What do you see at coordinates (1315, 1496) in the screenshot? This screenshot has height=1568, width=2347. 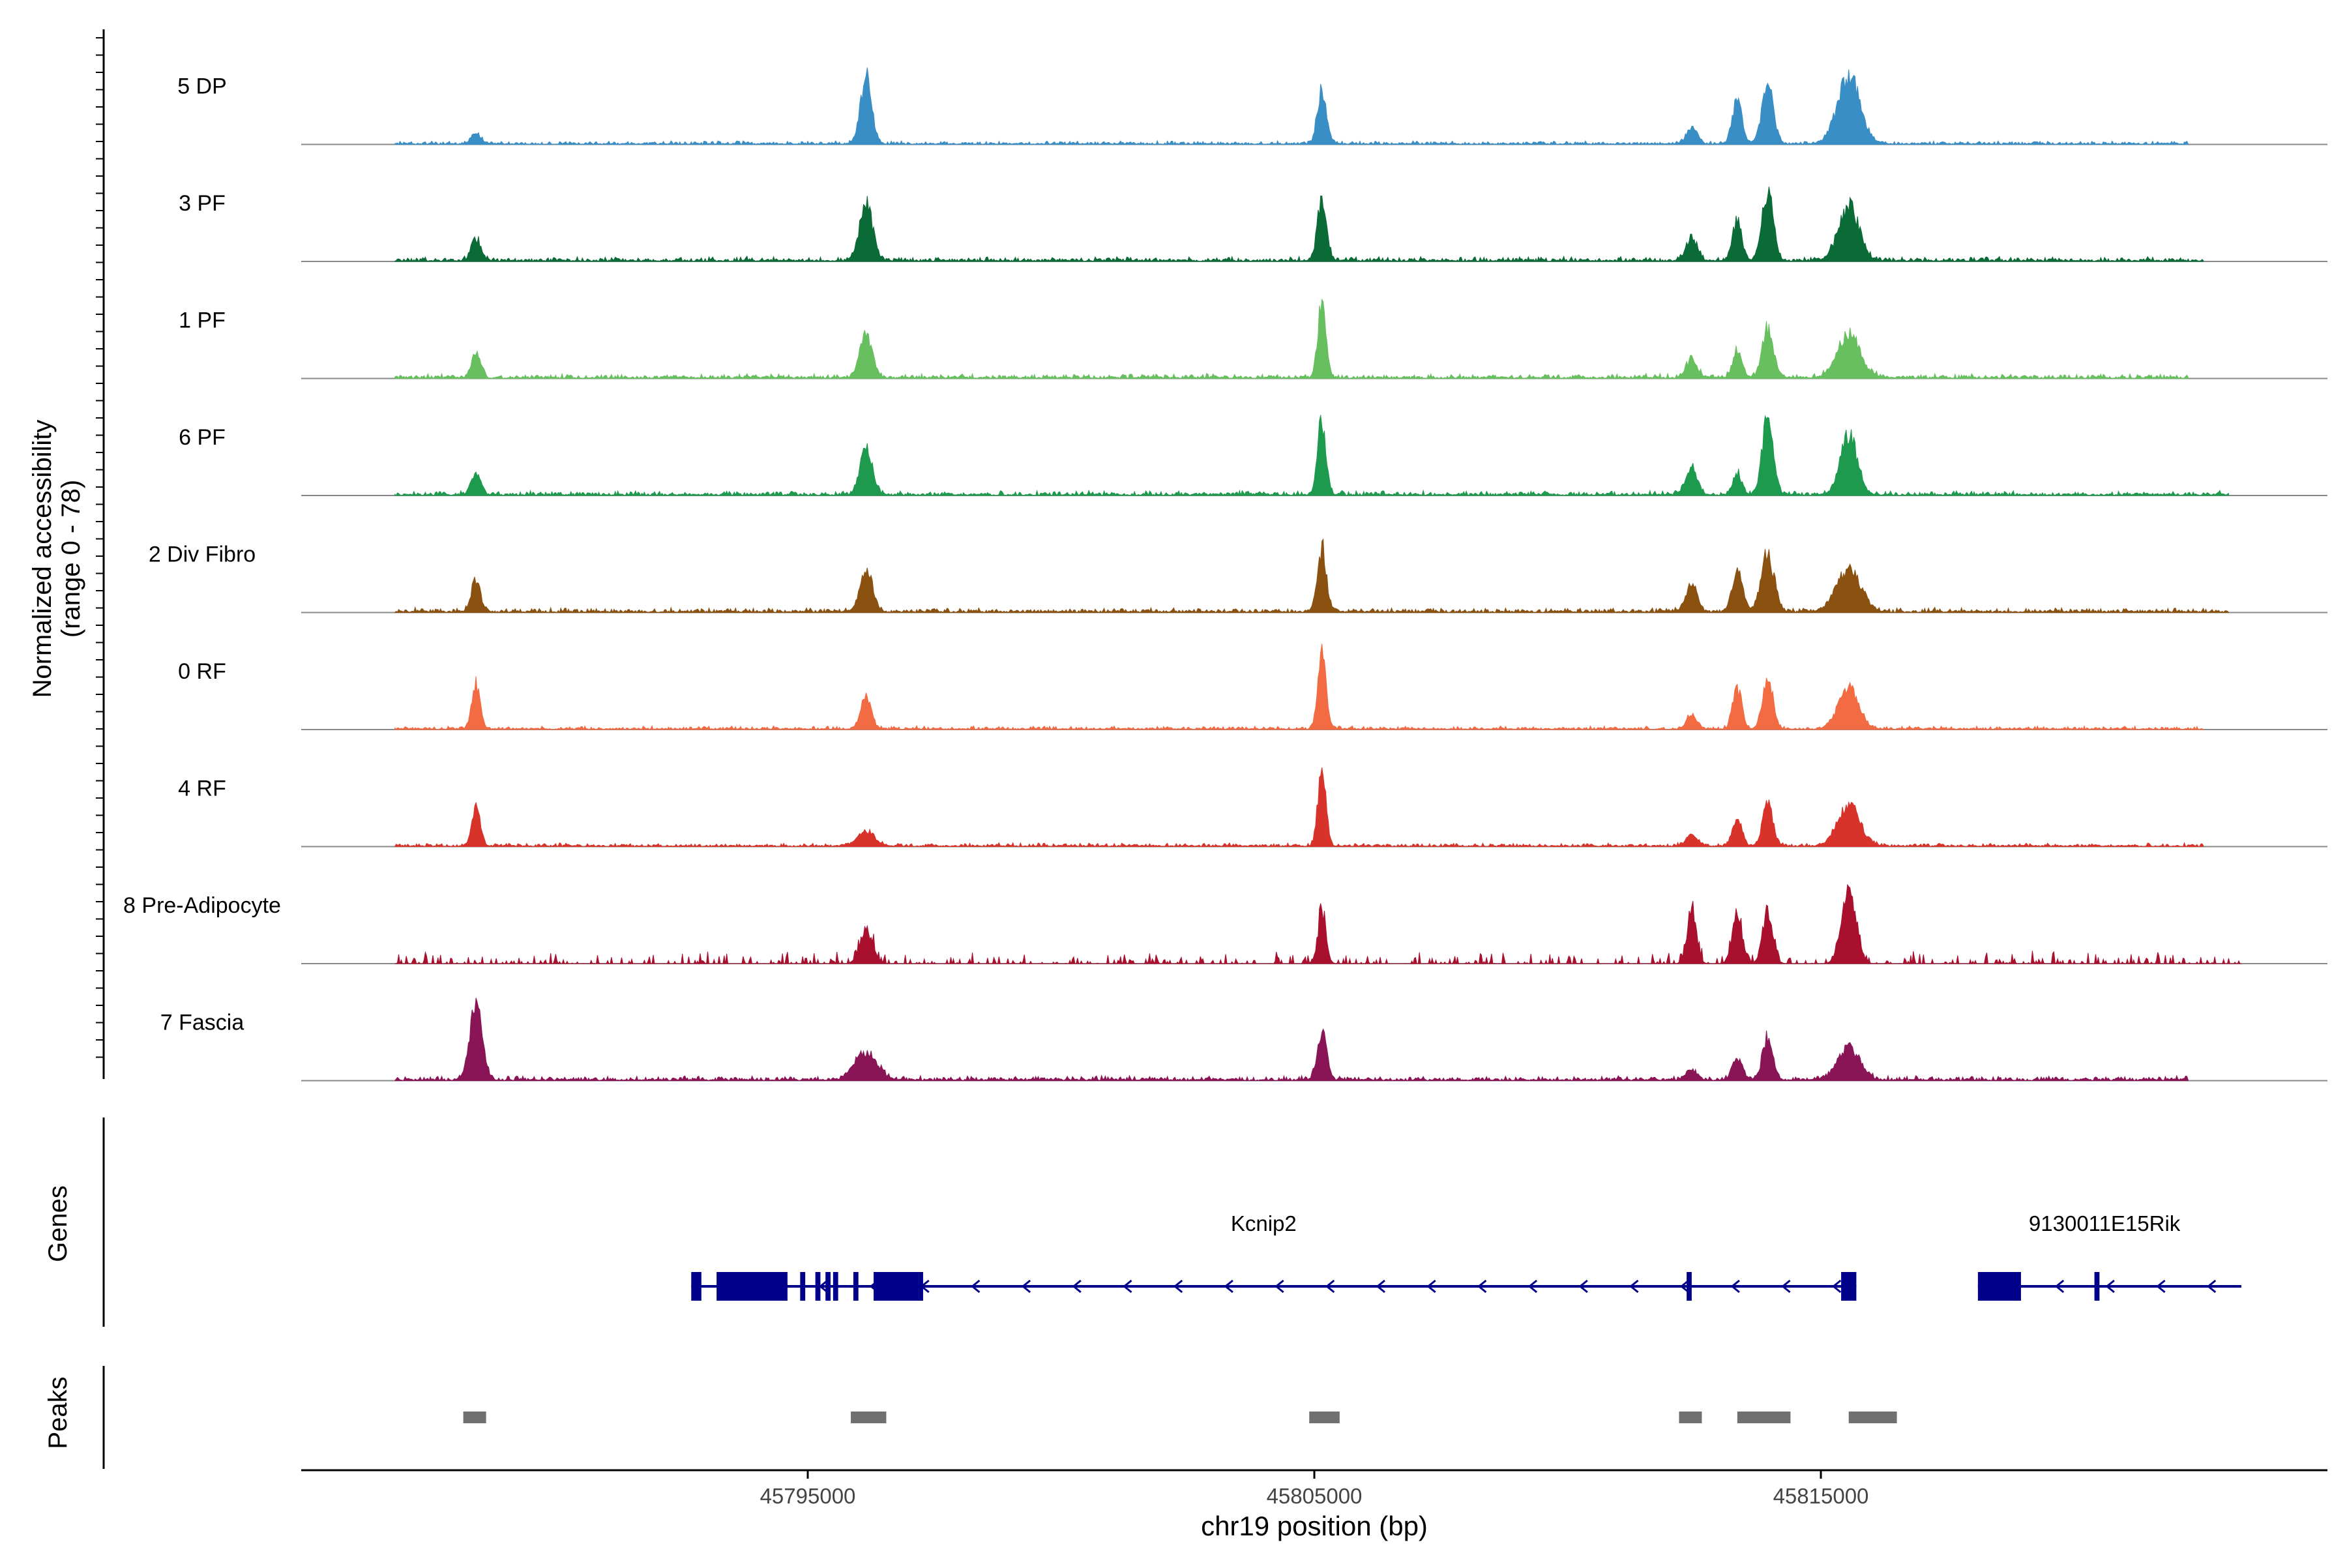 I see `x-tick-label: 45805000` at bounding box center [1315, 1496].